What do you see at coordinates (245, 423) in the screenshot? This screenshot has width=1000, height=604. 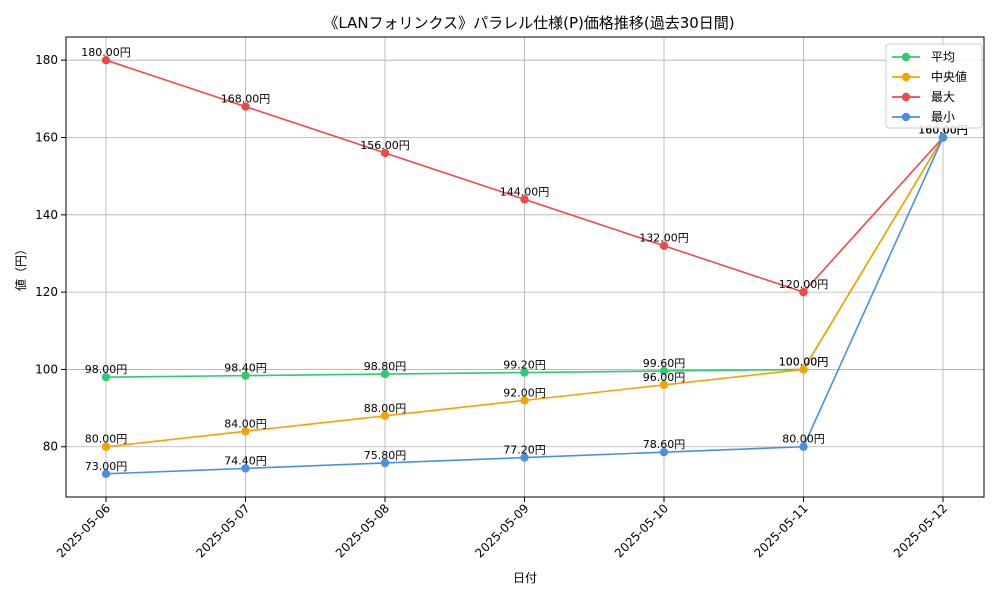 I see `data-label: 84.00円` at bounding box center [245, 423].